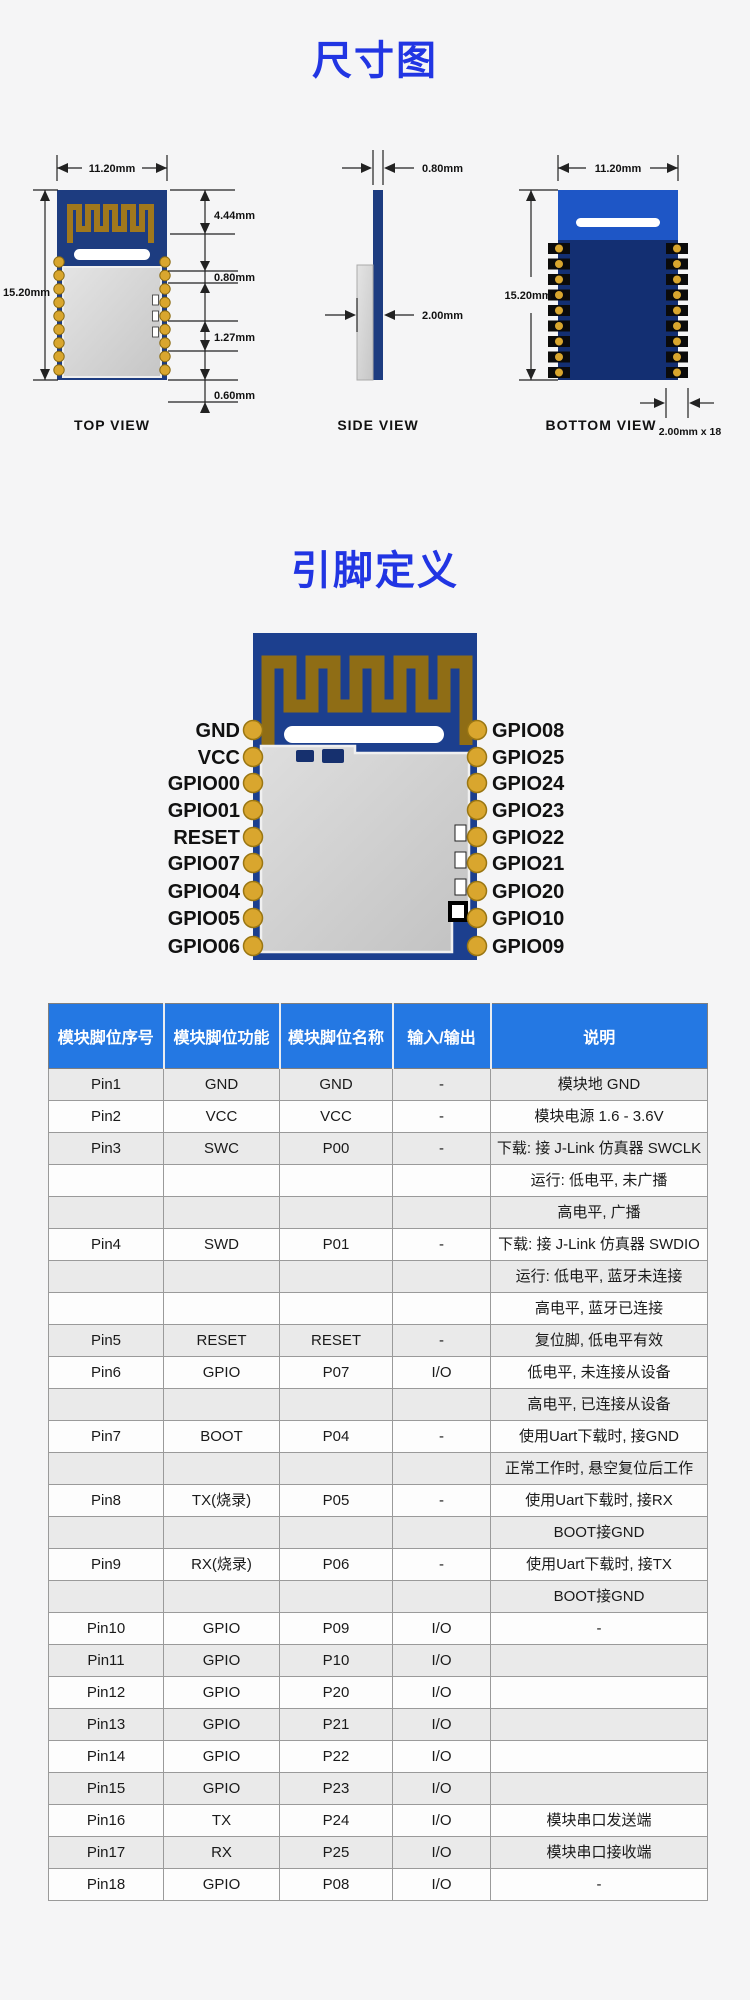 This screenshot has height=2000, width=750. Describe the element at coordinates (528, 864) in the screenshot. I see `pin-label: GPIO21` at that location.